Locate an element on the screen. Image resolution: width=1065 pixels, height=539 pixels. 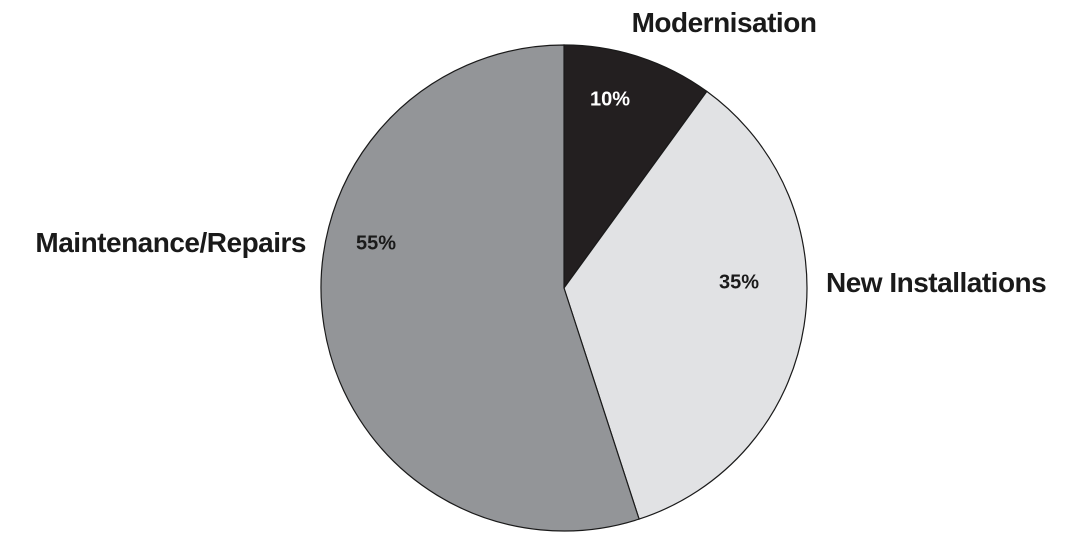
percentage-label: 35% is located at coordinates (739, 282).